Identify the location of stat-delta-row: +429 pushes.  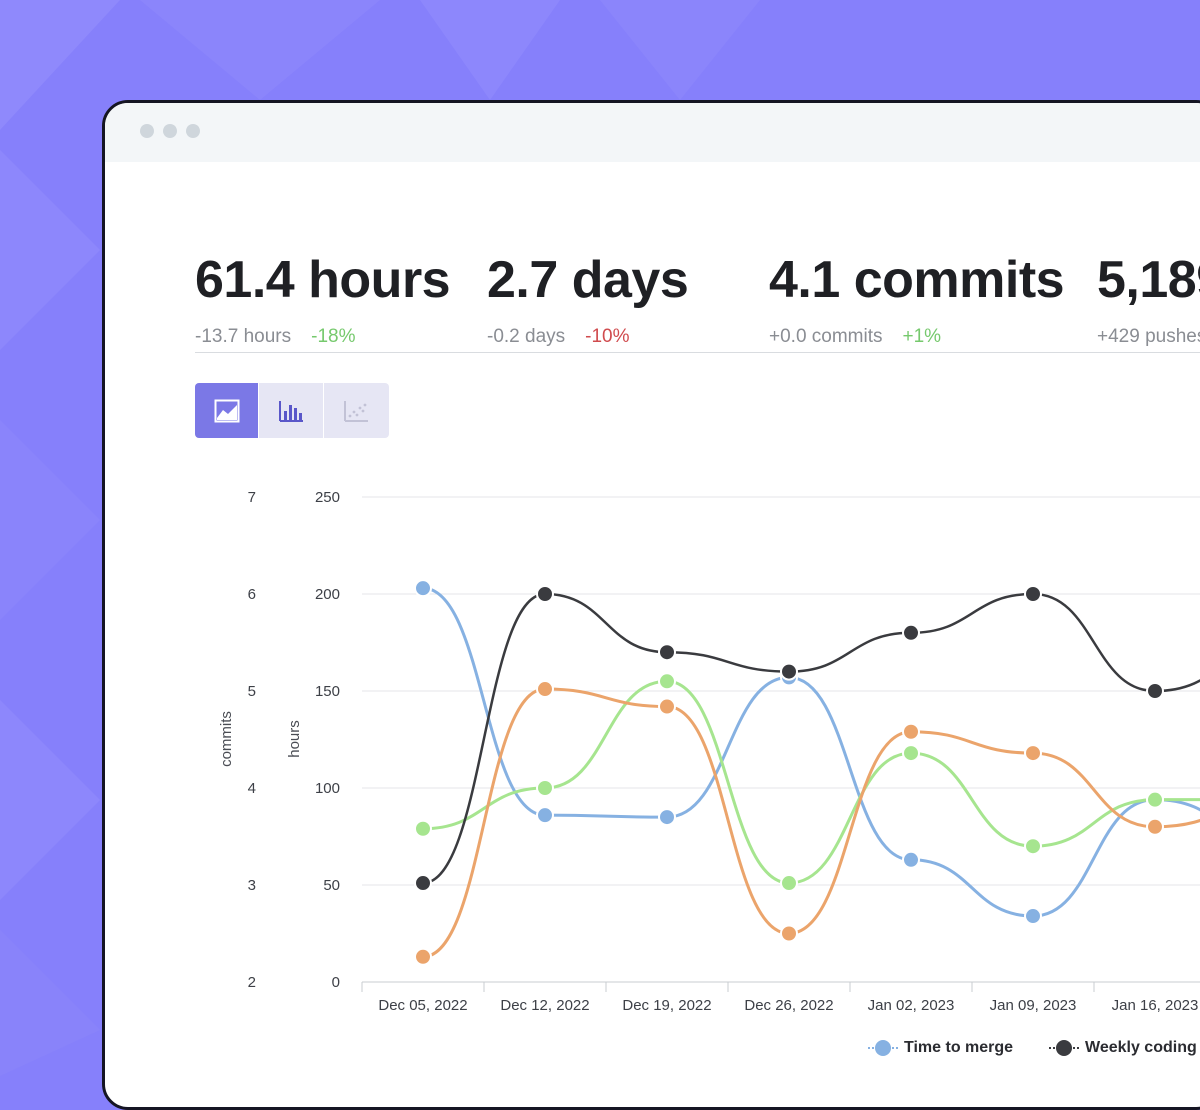
(1148, 337).